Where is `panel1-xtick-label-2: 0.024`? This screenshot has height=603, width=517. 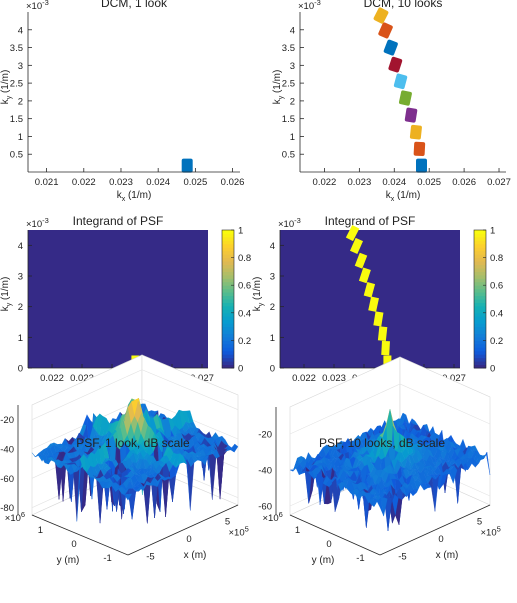 panel1-xtick-label-2: 0.024 is located at coordinates (394, 182).